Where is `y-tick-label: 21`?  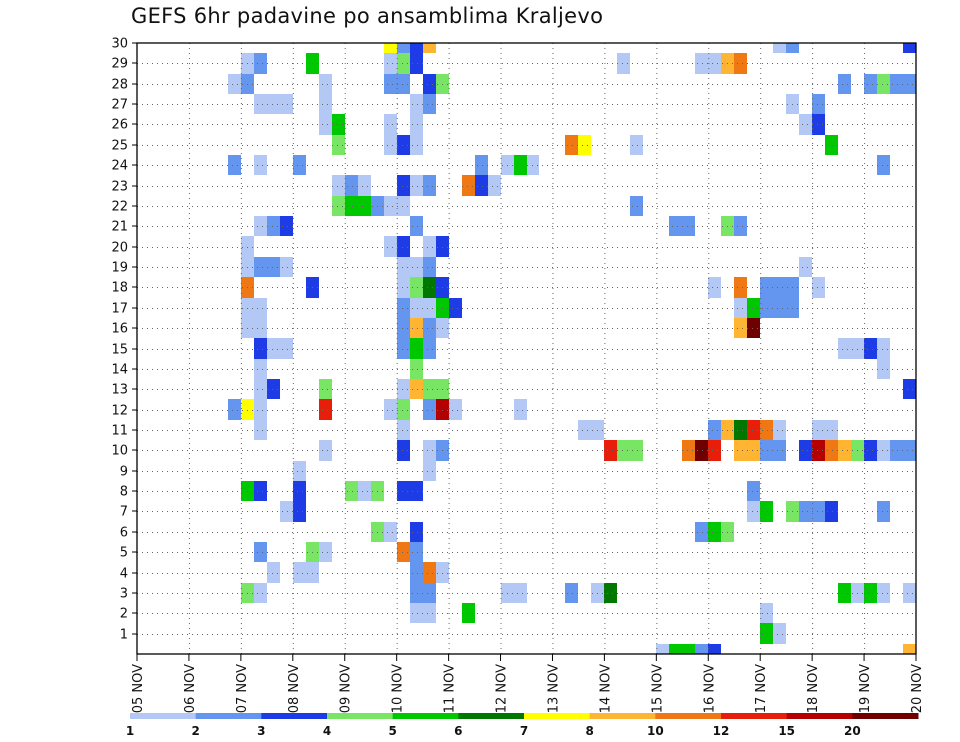 y-tick-label: 21 is located at coordinates (119, 227).